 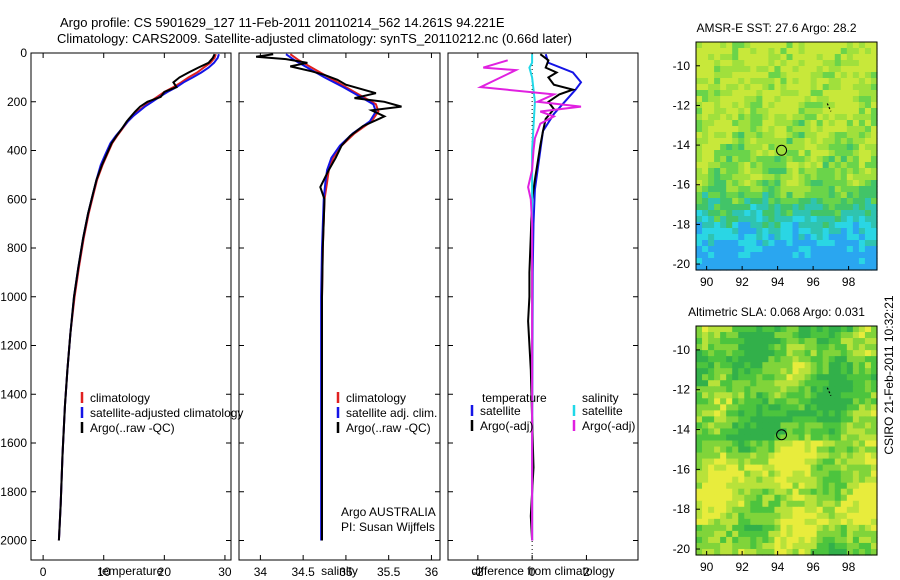 What do you see at coordinates (432, 572) in the screenshot?
I see `x-tick-label: 36` at bounding box center [432, 572].